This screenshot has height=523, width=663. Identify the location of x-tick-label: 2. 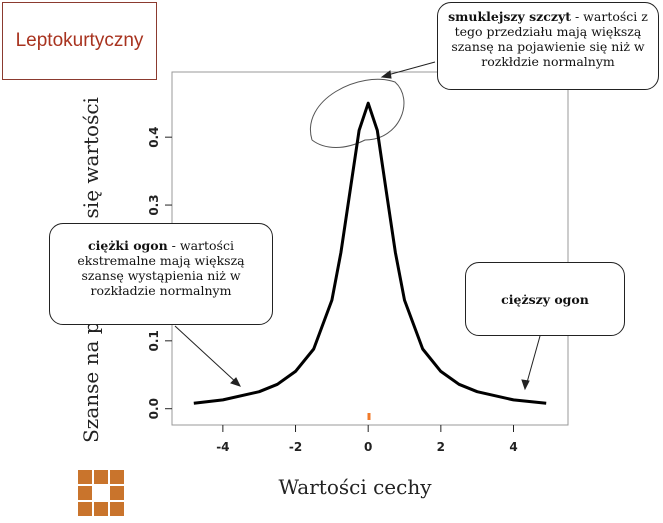
(441, 447).